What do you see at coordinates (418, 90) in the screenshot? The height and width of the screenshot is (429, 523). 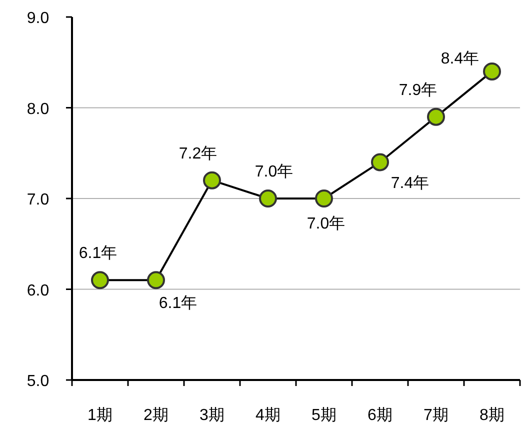 I see `data-label: 7.9年` at bounding box center [418, 90].